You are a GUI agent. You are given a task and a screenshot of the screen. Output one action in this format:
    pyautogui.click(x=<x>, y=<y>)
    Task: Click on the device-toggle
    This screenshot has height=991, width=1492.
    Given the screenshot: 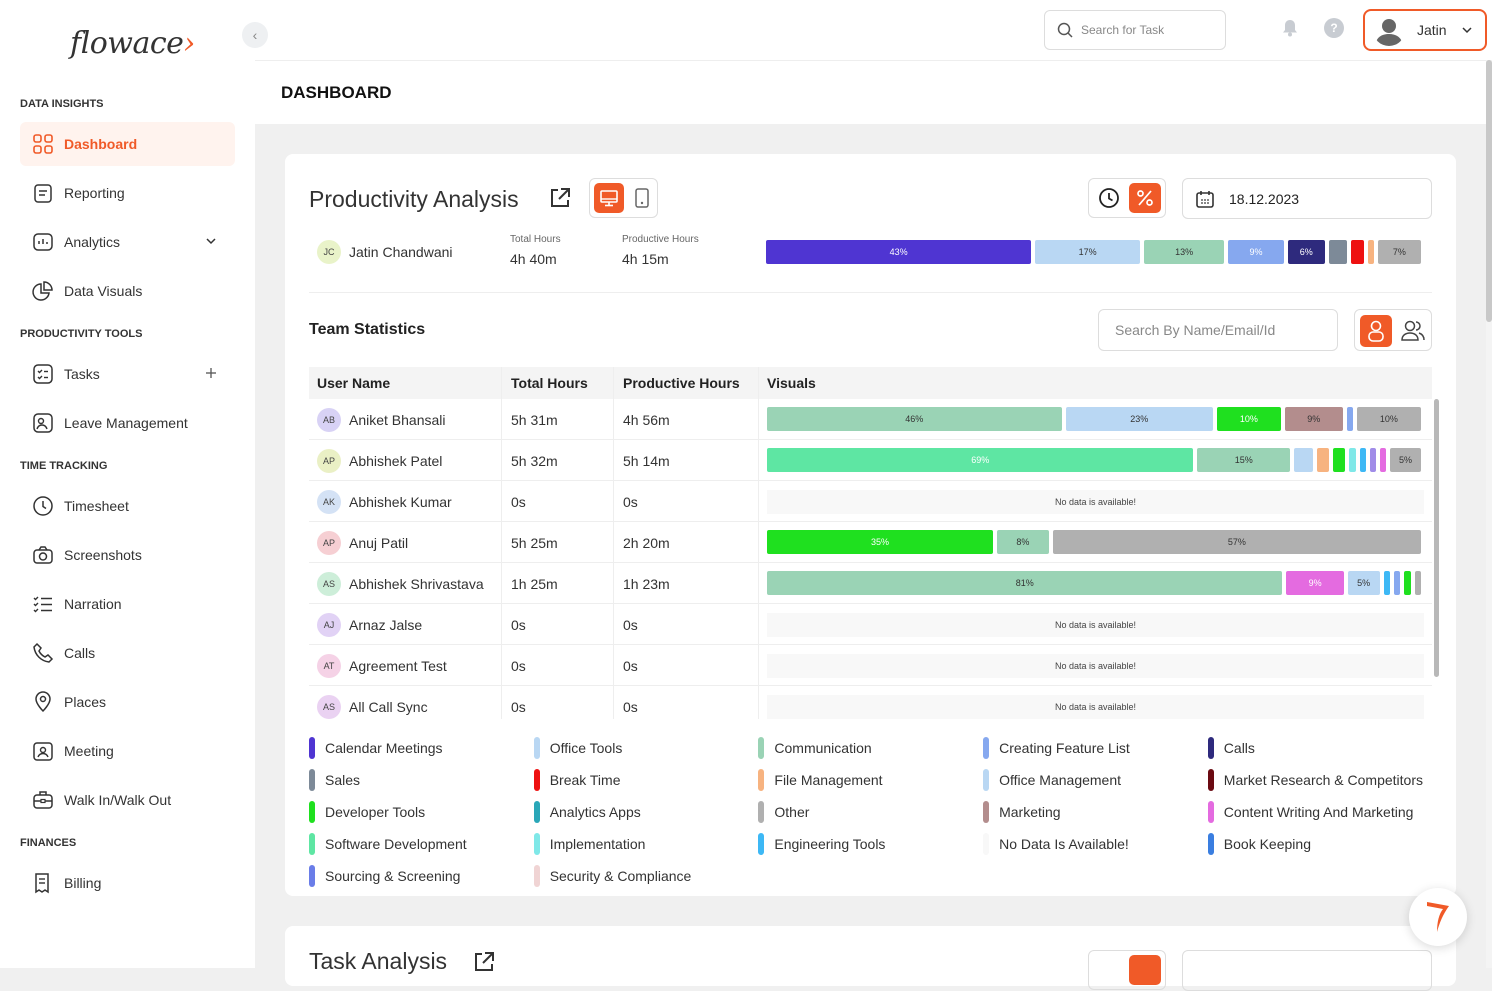 What is the action you would take?
    pyautogui.click(x=623, y=198)
    